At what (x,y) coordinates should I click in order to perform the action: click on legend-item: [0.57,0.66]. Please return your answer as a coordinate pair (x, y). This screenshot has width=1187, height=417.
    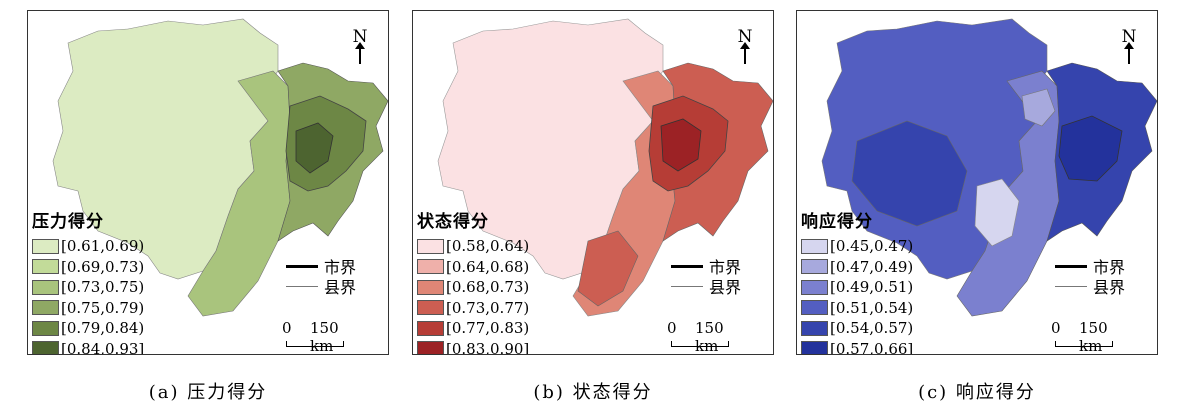
    Looking at the image, I should click on (857, 347).